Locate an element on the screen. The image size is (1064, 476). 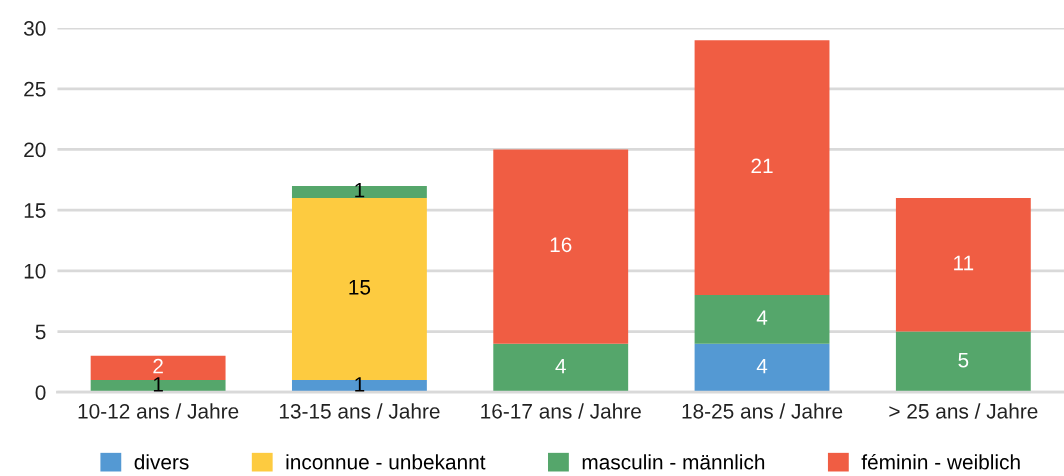
y-tick-label: 10 is located at coordinates (35, 271).